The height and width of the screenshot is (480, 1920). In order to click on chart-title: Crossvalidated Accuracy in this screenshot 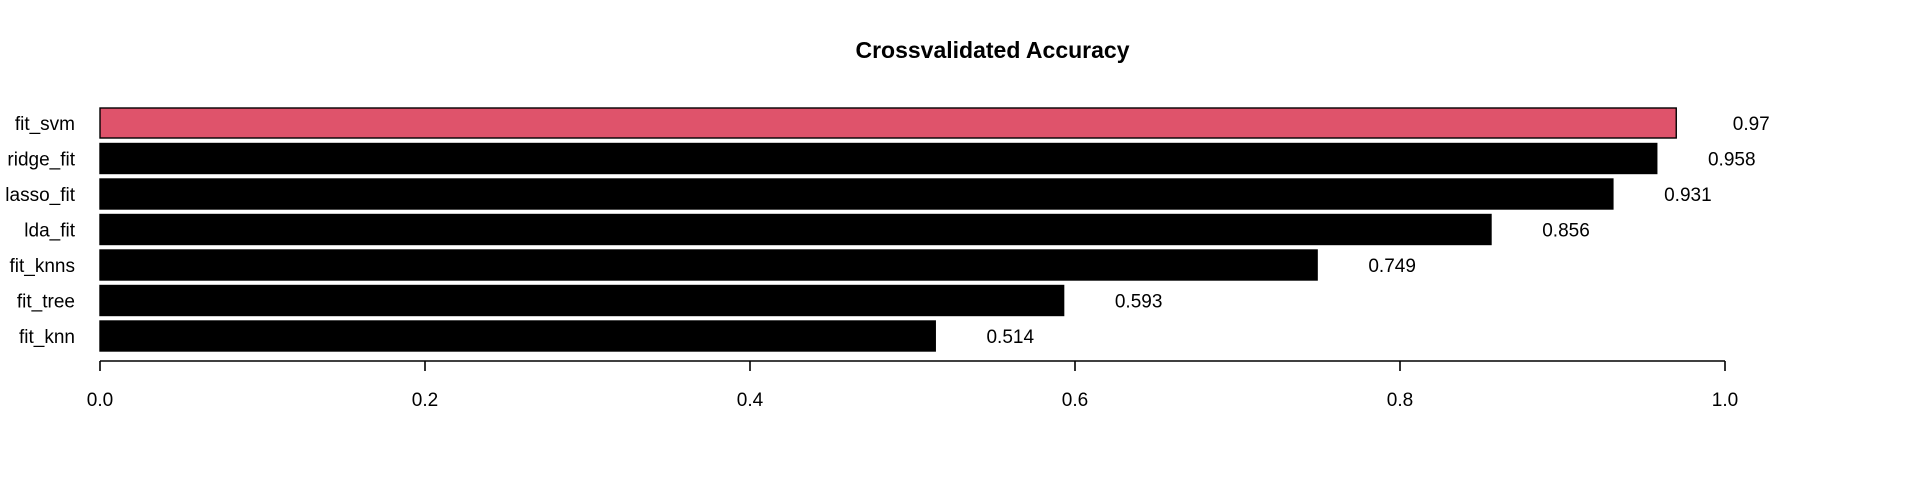, I will do `click(992, 50)`.